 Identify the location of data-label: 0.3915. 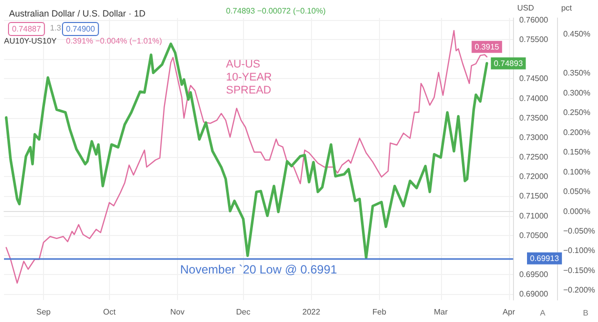
(487, 47).